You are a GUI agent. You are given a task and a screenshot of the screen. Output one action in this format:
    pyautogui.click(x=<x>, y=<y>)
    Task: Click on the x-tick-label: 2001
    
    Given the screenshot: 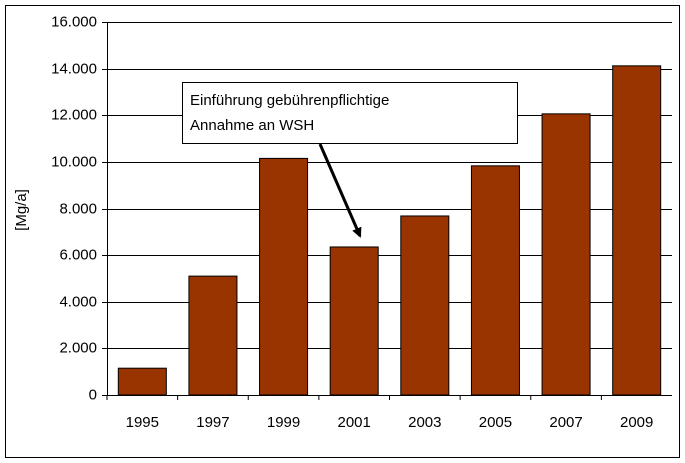 What is the action you would take?
    pyautogui.click(x=354, y=422)
    